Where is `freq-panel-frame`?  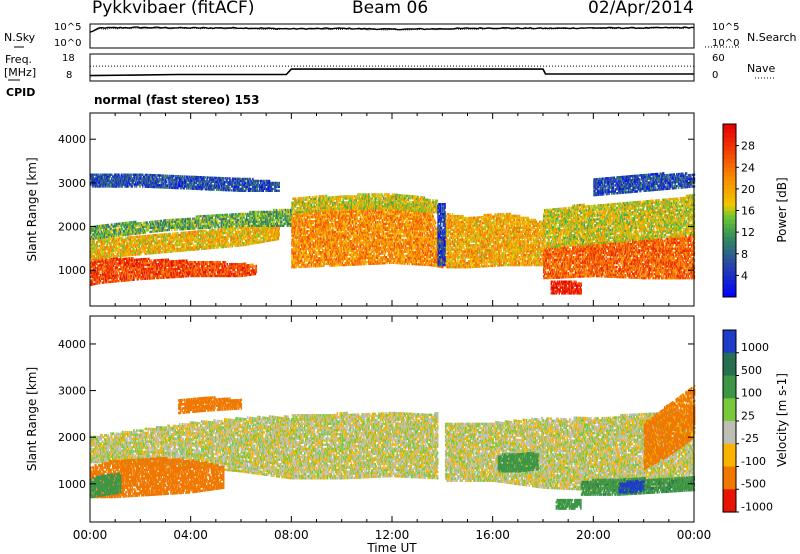
freq-panel-frame is located at coordinates (392, 67).